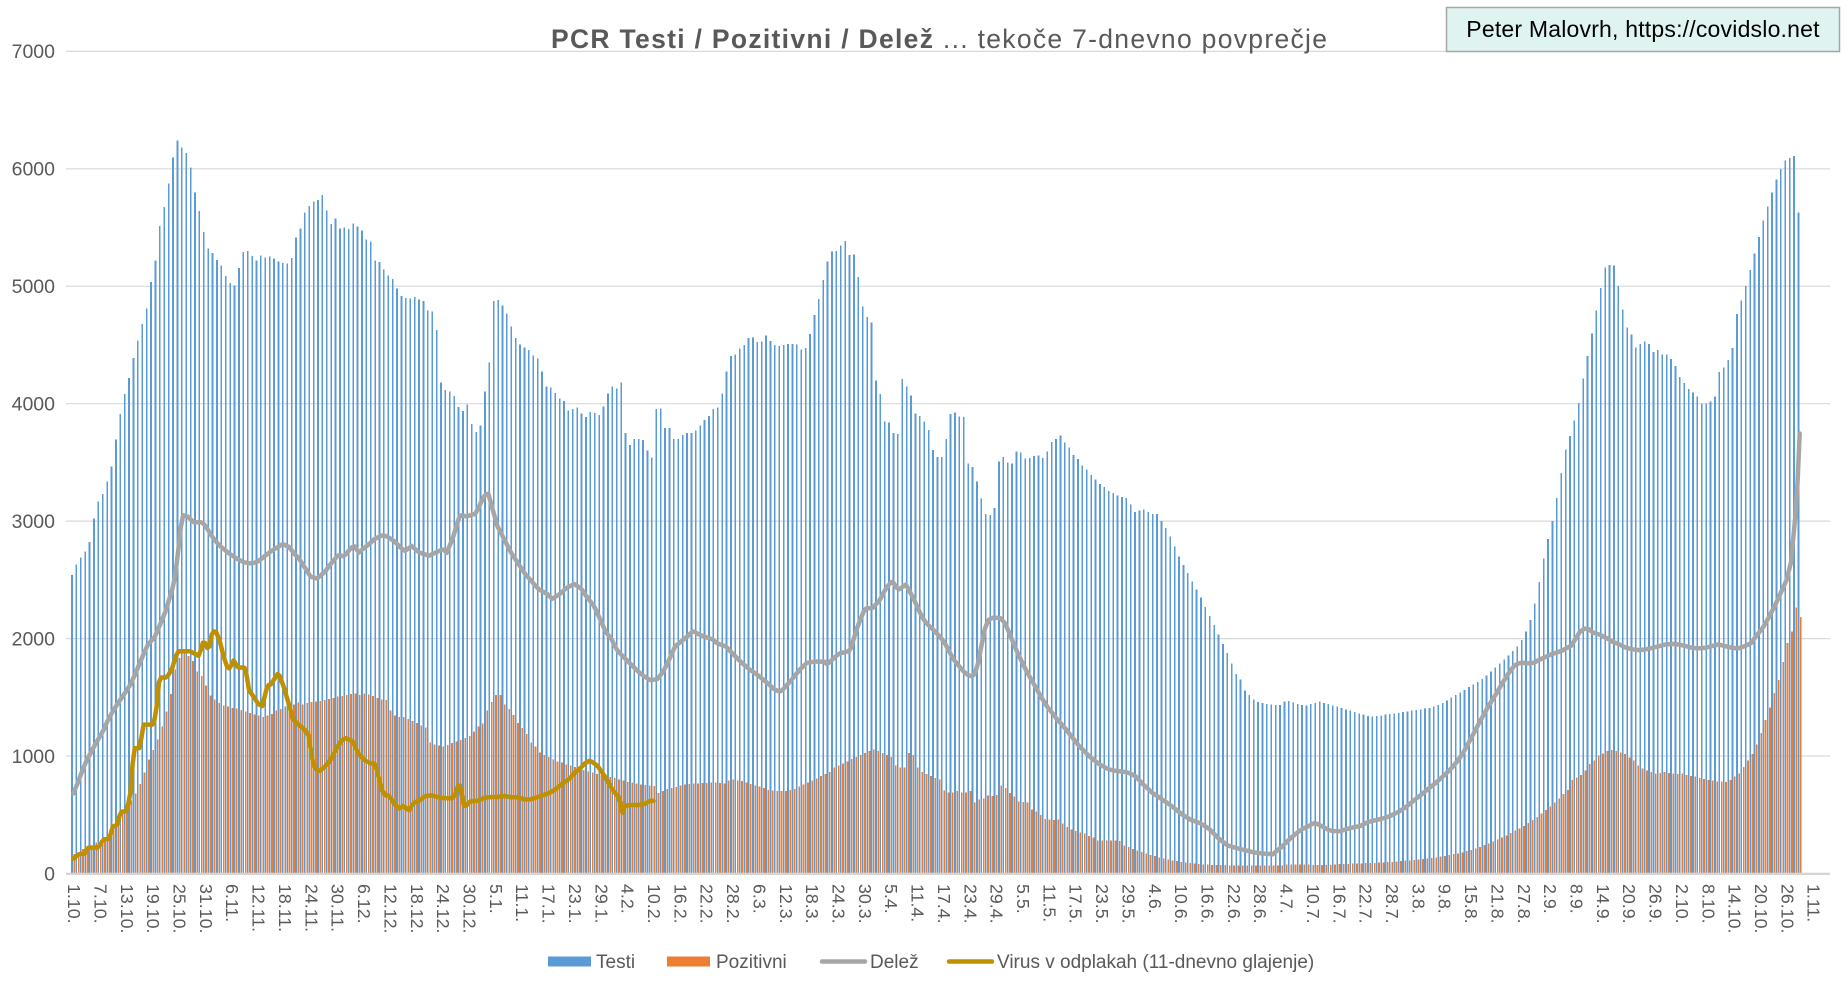 This screenshot has width=1848, height=998. I want to click on svg-text: 17.4., so click(944, 904).